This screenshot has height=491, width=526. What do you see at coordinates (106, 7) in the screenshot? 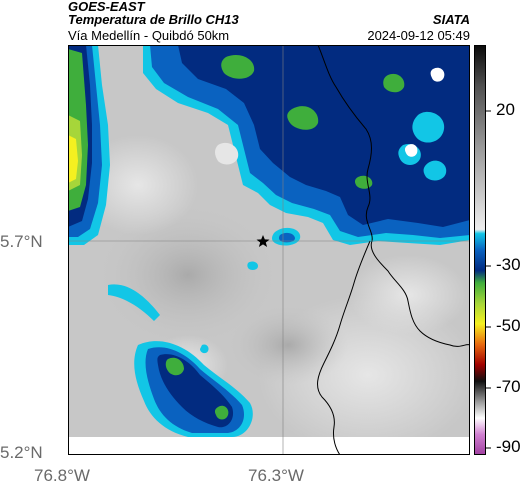
I see `satellite-title: GOES-EAST` at bounding box center [106, 7].